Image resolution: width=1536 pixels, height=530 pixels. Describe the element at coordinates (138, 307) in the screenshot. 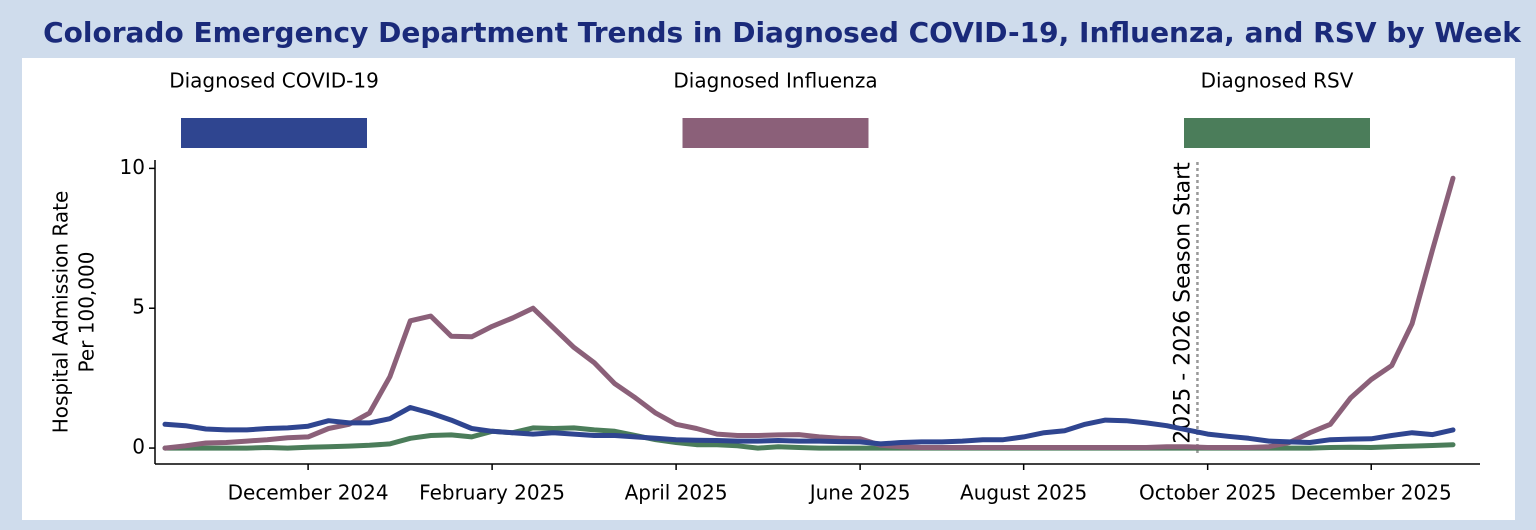

I see `y-tick-label: 5` at that location.